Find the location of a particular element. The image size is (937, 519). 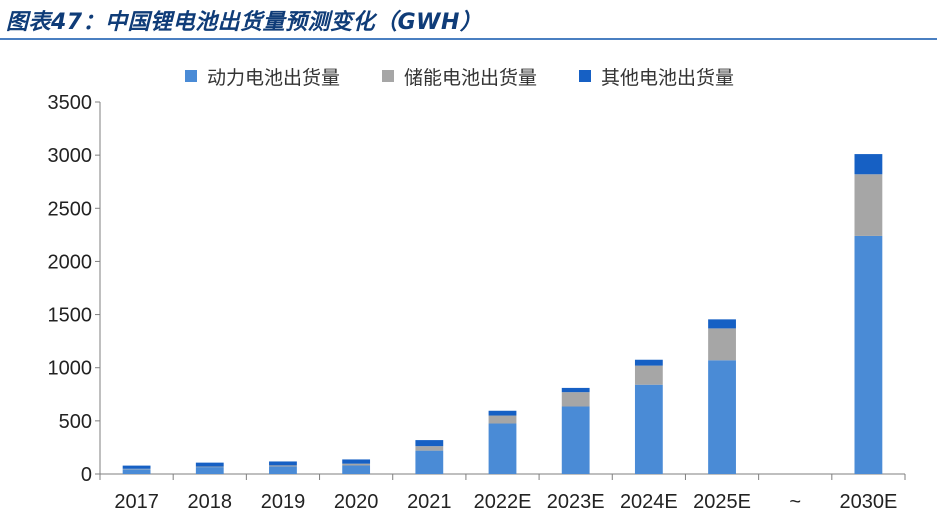

x-tick-label: 2018 is located at coordinates (210, 502).